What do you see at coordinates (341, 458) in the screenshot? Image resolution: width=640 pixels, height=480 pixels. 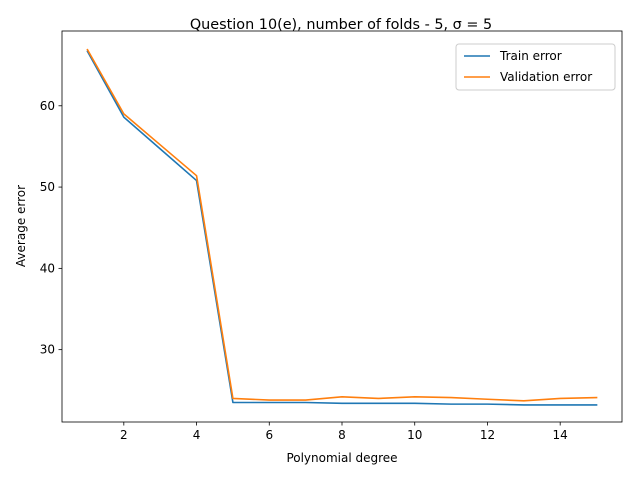 I see `x-axis-label: Polynomial degree` at bounding box center [341, 458].